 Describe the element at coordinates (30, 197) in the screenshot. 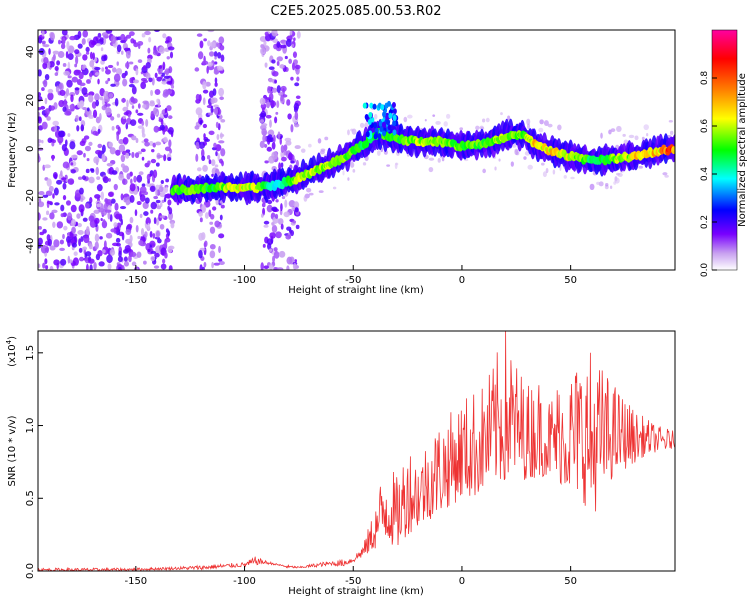

I see `y-tick-label: -20` at that location.